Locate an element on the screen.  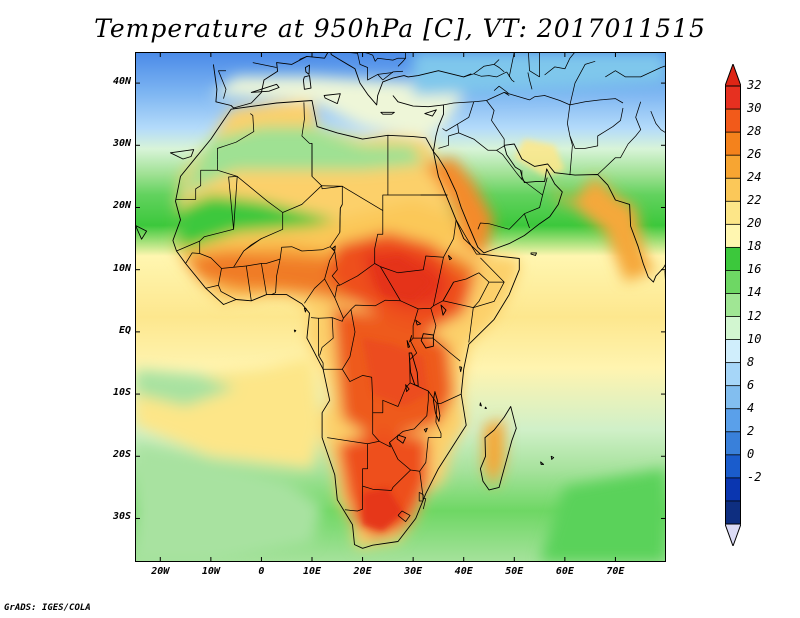
legend-over-triangle is located at coordinates (733, 75).